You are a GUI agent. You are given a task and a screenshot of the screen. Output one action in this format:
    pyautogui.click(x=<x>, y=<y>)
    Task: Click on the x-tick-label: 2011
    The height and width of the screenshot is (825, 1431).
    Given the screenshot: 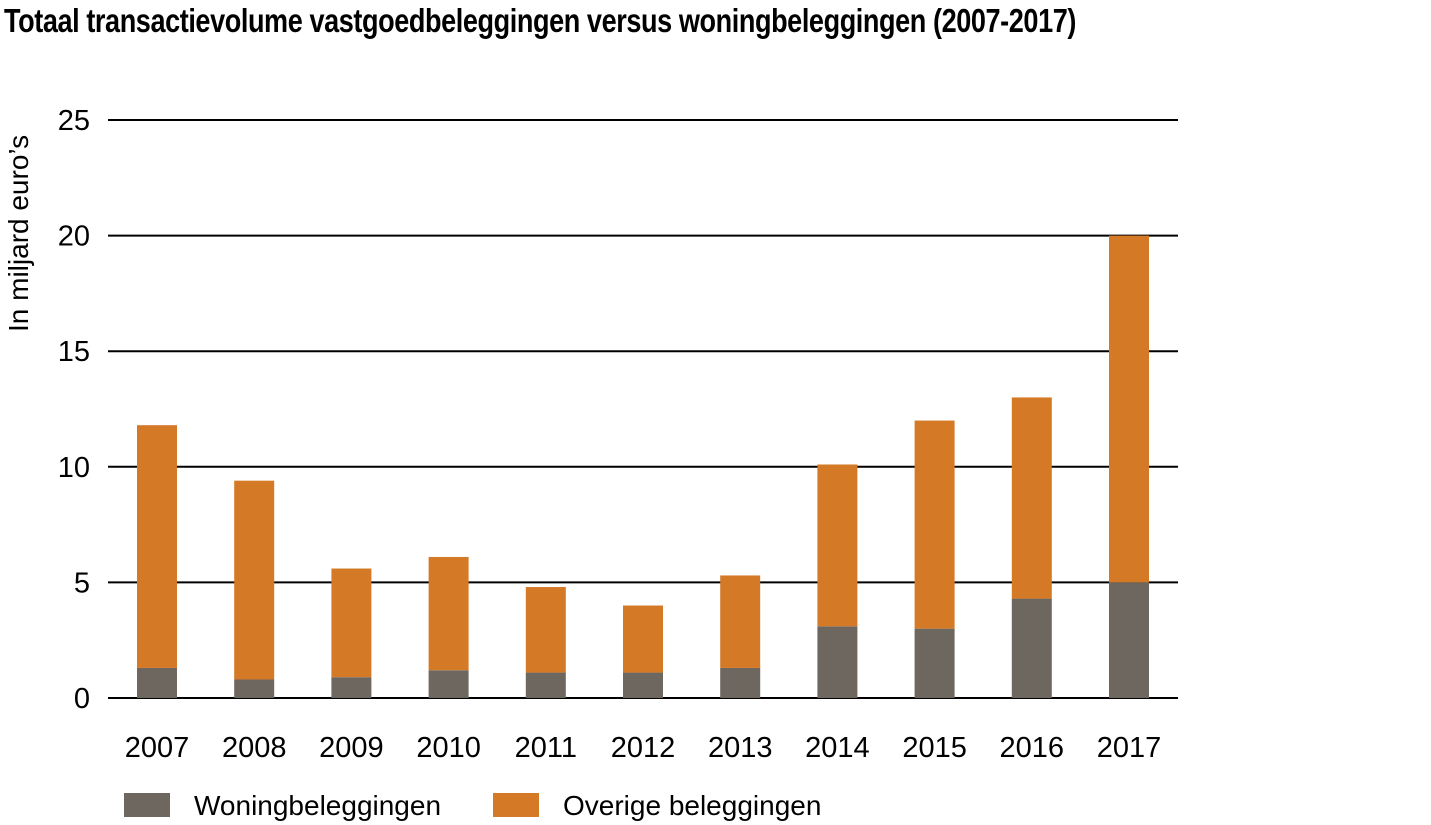 What is the action you would take?
    pyautogui.click(x=546, y=748)
    